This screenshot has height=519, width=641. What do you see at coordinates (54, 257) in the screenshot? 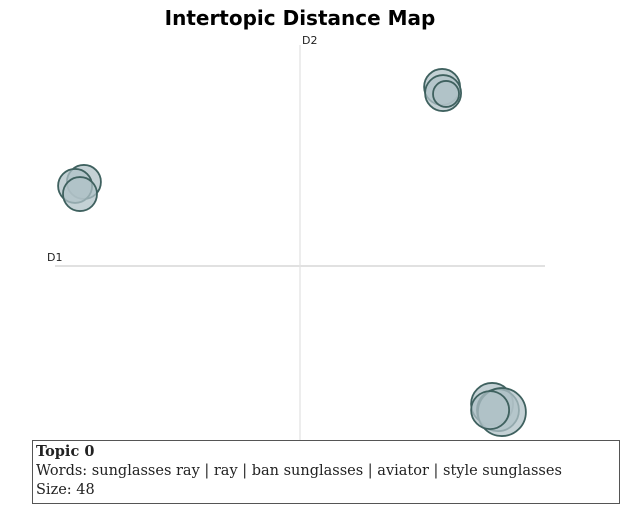
I see `x-axis-label: D1` at bounding box center [54, 257].